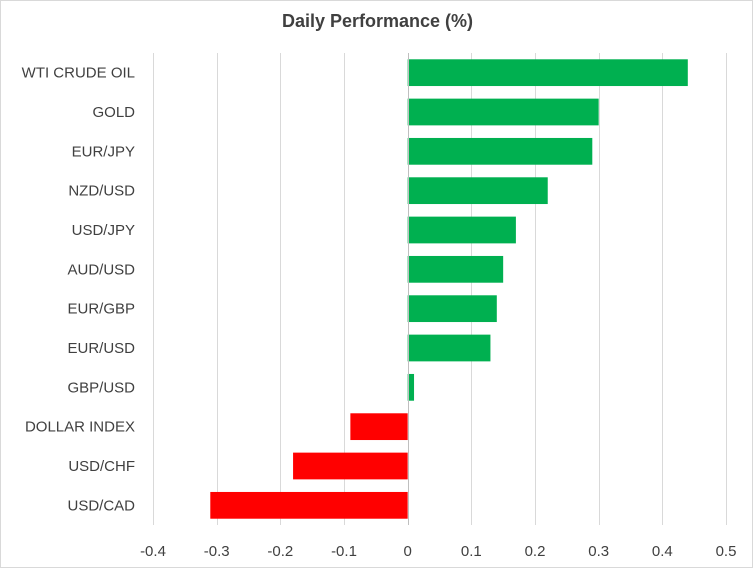 The width and height of the screenshot is (753, 568). I want to click on x-tick-label: 0.1, so click(471, 551).